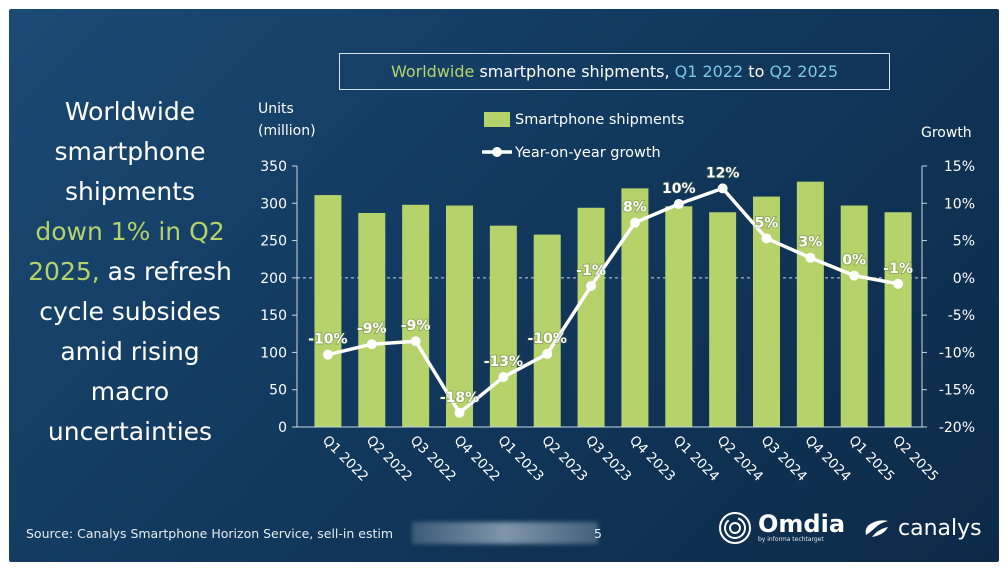 This screenshot has width=1008, height=572. I want to click on title-part: to, so click(756, 71).